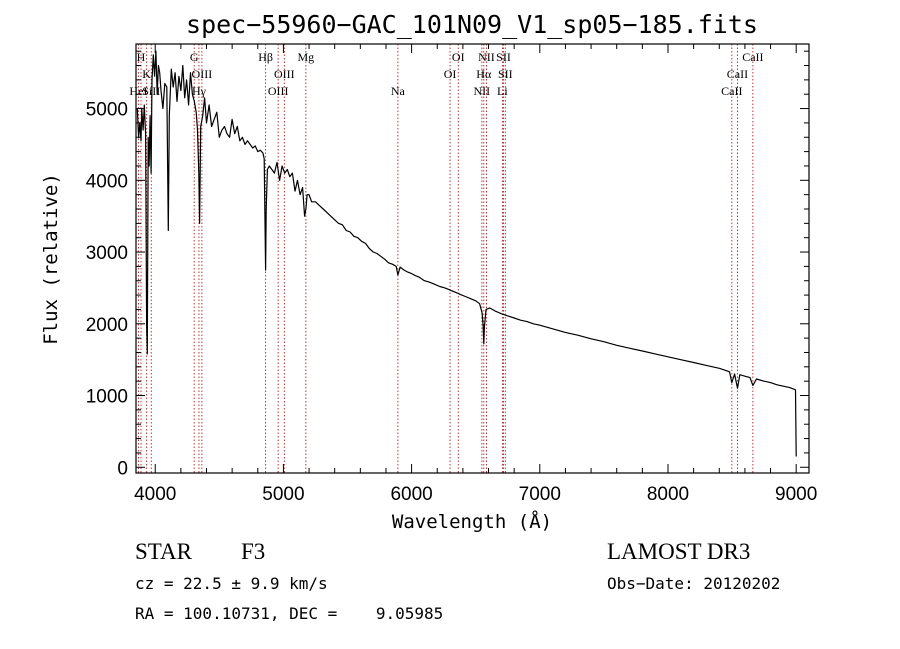  I want to click on line-marker-label-6: Hγ, so click(199, 91).